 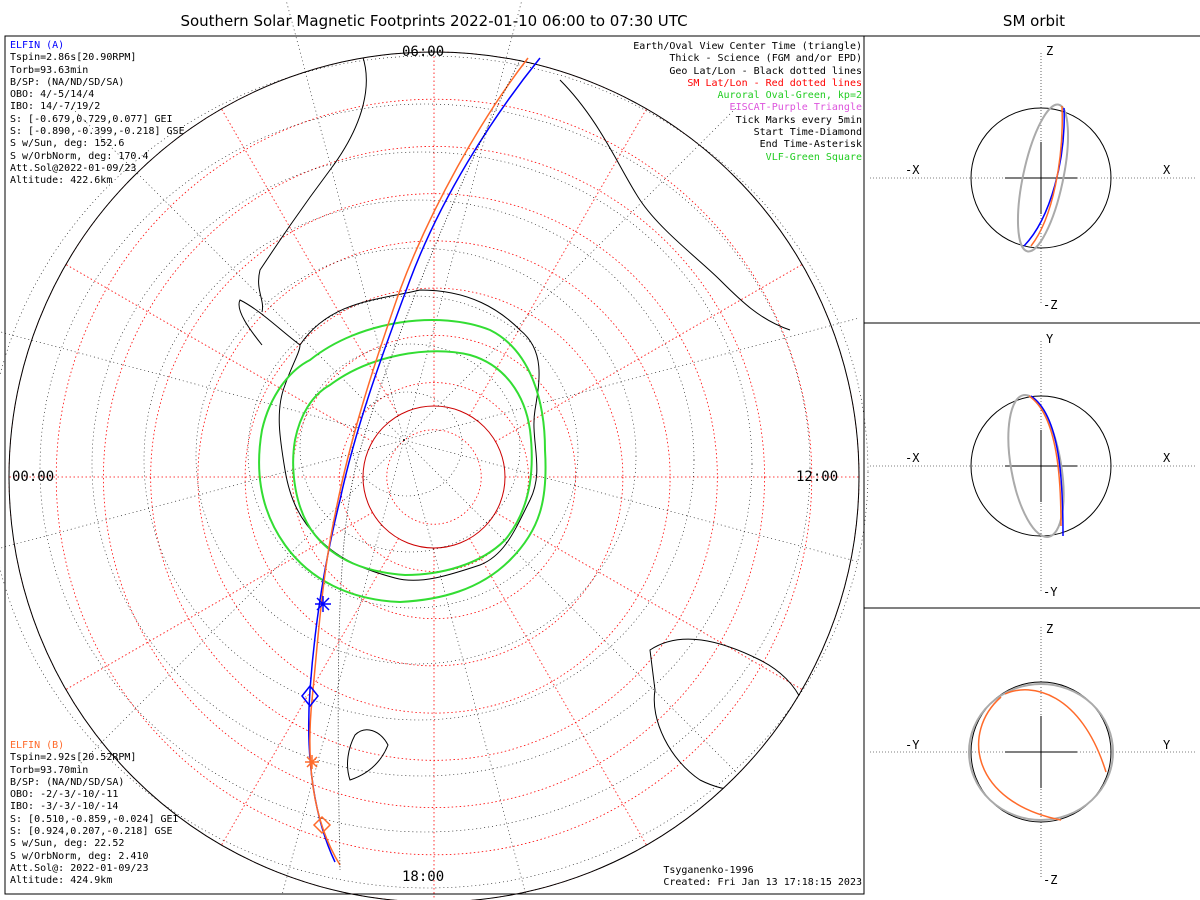 What do you see at coordinates (1050, 339) in the screenshot?
I see `orbit2-top-label: Y` at bounding box center [1050, 339].